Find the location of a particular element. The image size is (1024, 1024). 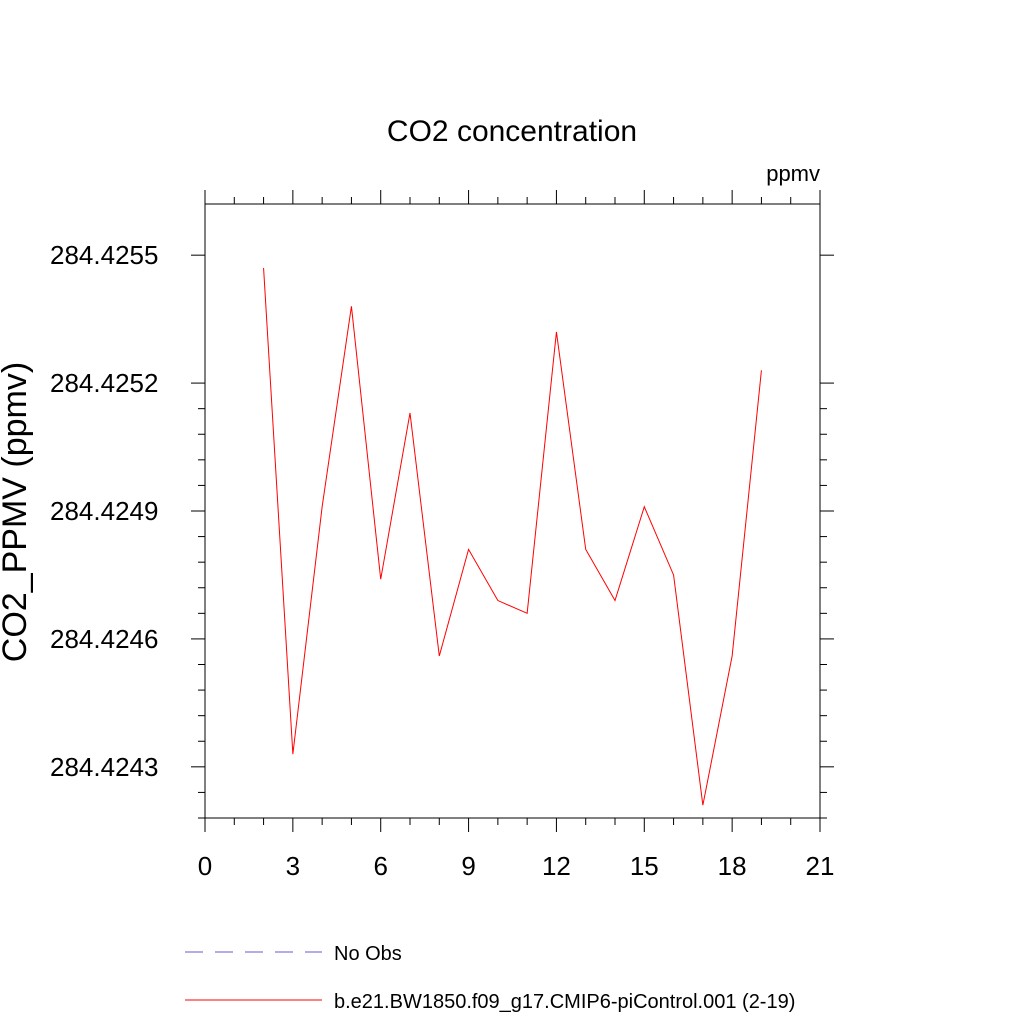

x-tick-label: 18 is located at coordinates (732, 866).